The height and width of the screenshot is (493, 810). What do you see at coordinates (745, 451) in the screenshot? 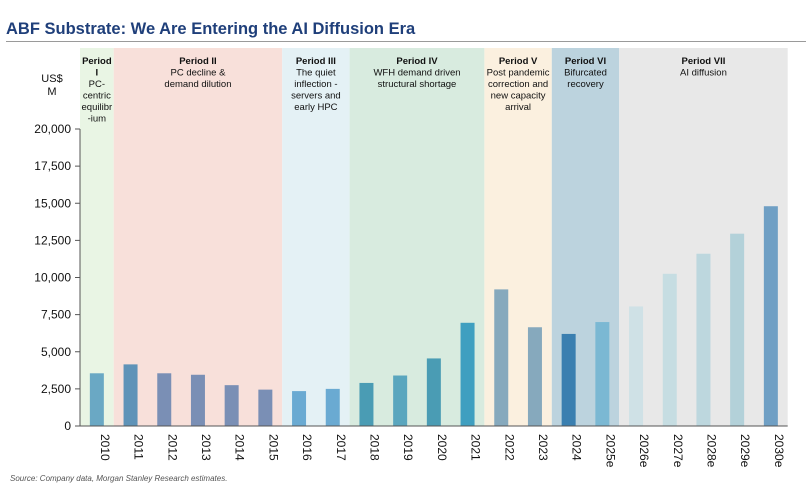
I see `x-tick-label: 2029e` at bounding box center [745, 451].